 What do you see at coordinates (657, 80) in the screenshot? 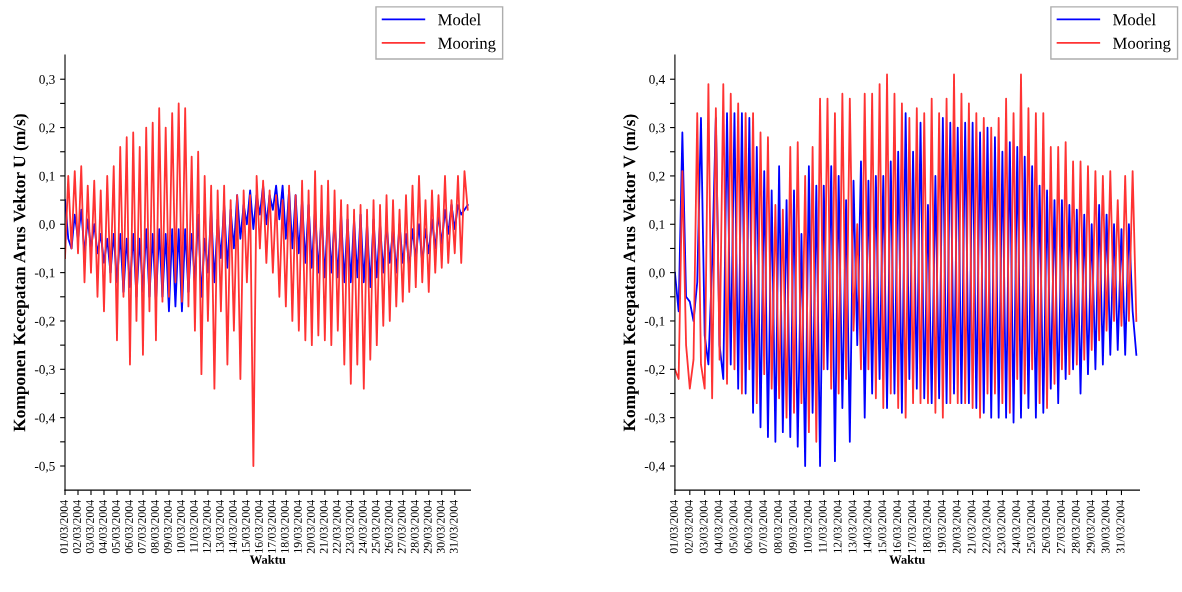
I see `y-tick-label: 0,4` at bounding box center [657, 80].